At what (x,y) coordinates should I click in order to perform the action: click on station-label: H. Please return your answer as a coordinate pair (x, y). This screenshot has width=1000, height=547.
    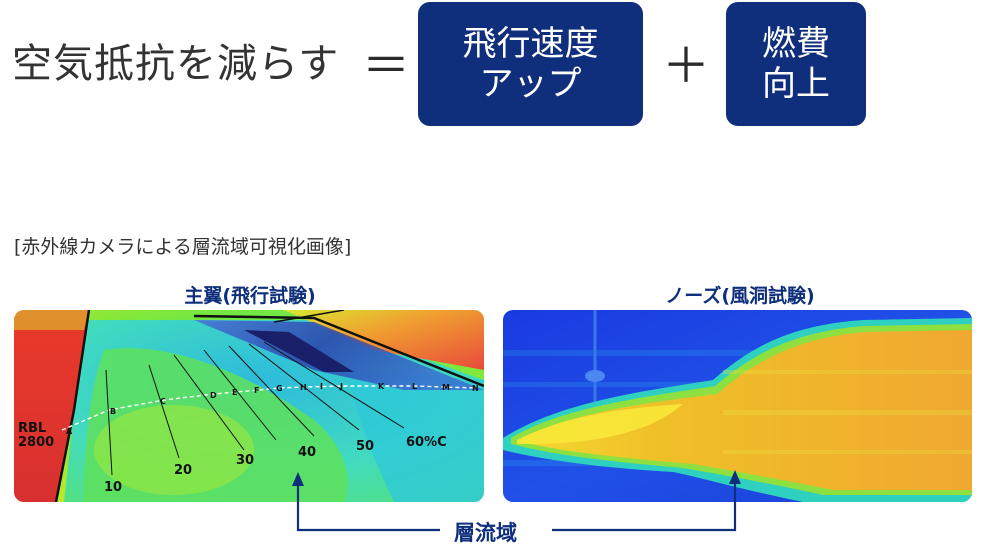
    Looking at the image, I should click on (303, 387).